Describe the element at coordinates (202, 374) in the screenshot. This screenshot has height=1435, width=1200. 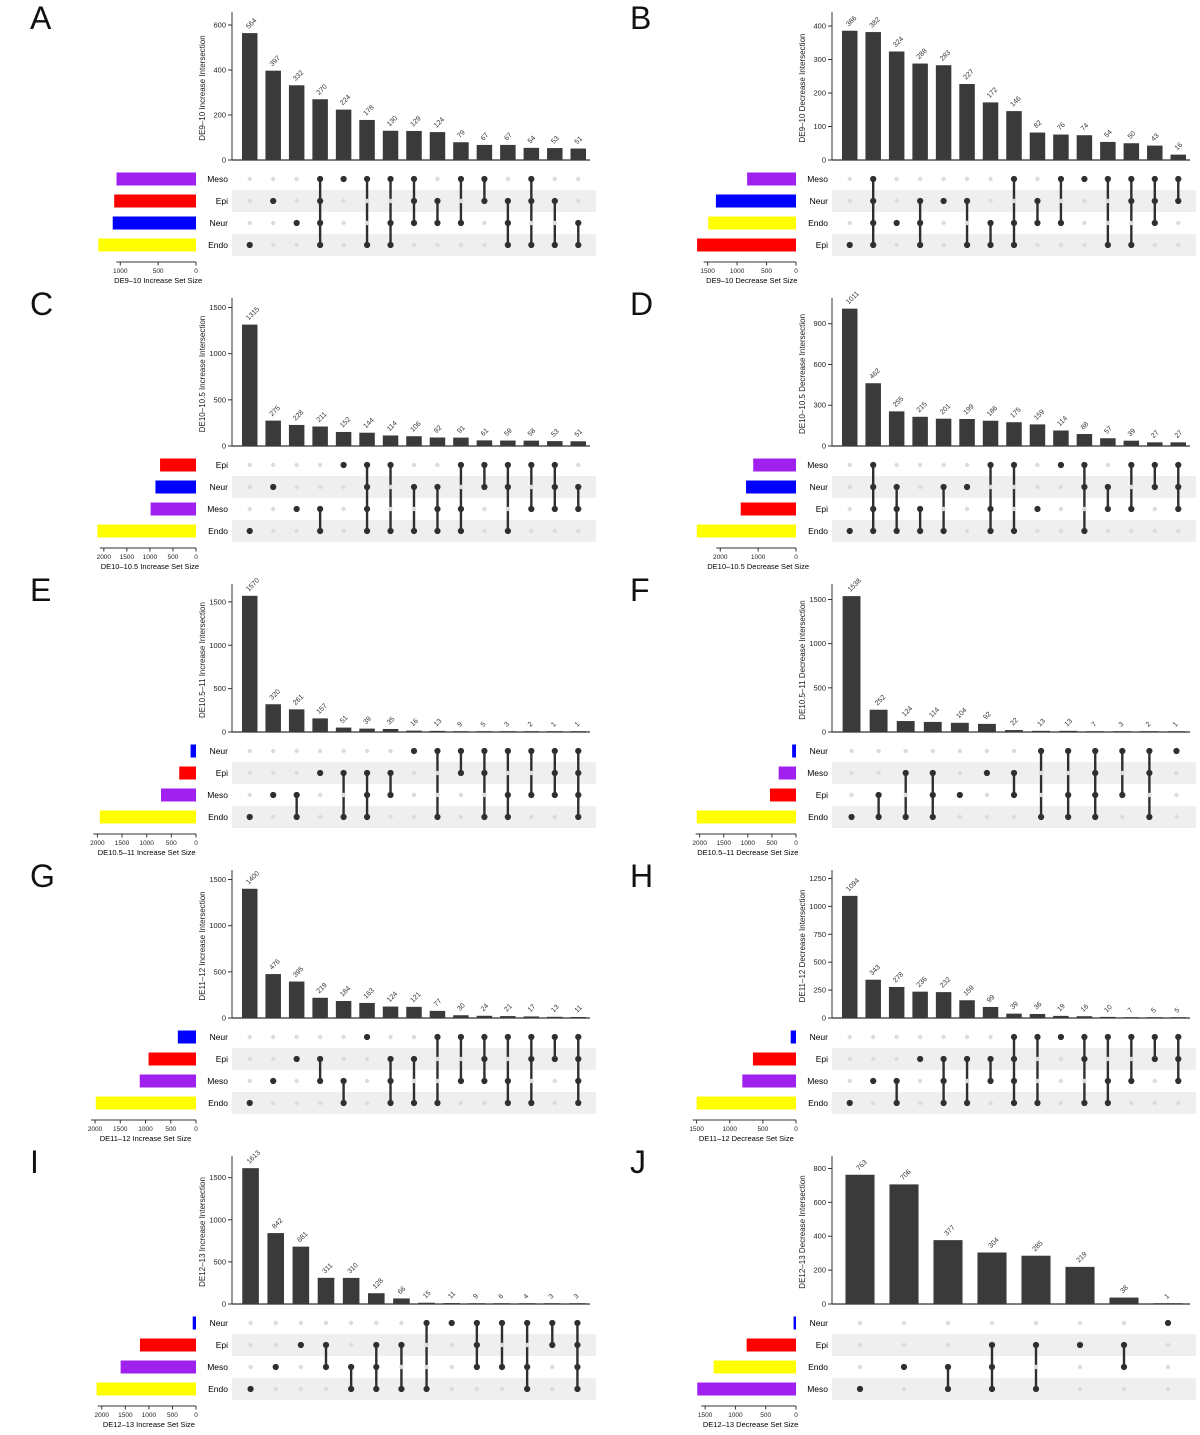
I see `y-axis-title: DE10–10.5 Increase Intersection` at that location.